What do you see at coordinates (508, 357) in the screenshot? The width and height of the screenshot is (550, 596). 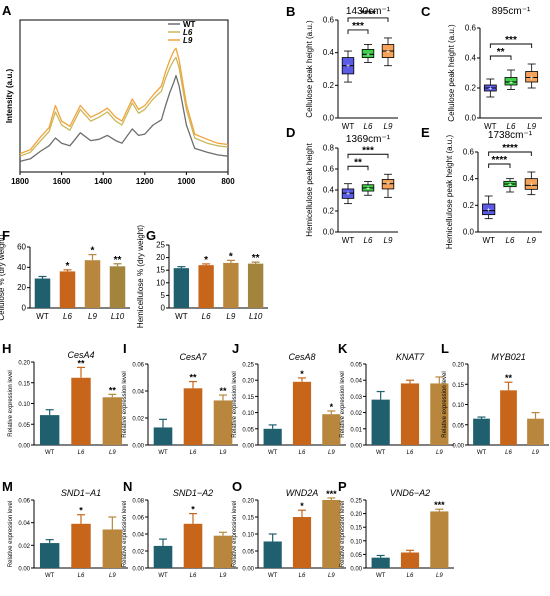 I see `gene-title: MYB021` at bounding box center [508, 357].